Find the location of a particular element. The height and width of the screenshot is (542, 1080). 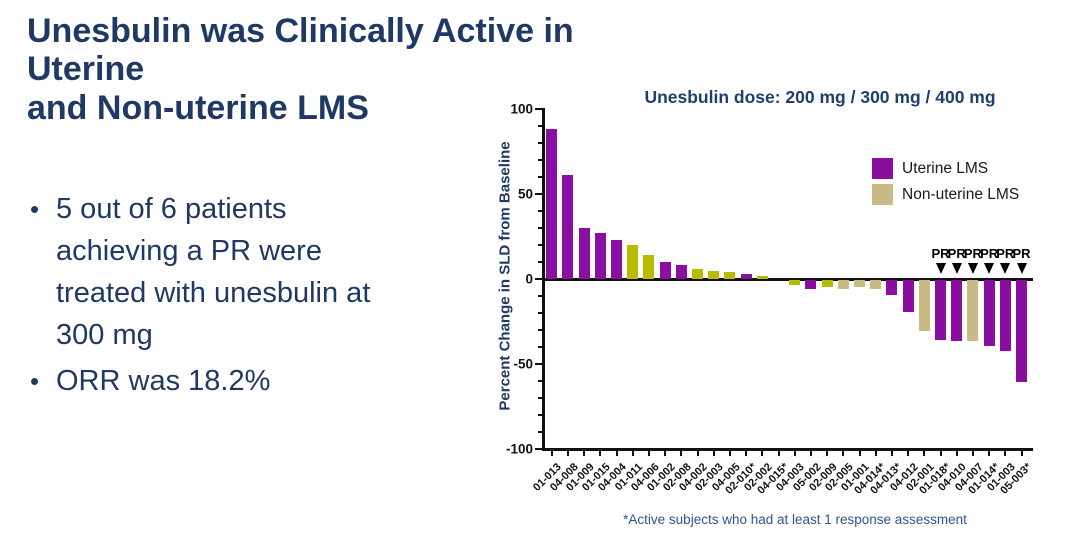

non-uterine-lms-swatch is located at coordinates (882, 194).